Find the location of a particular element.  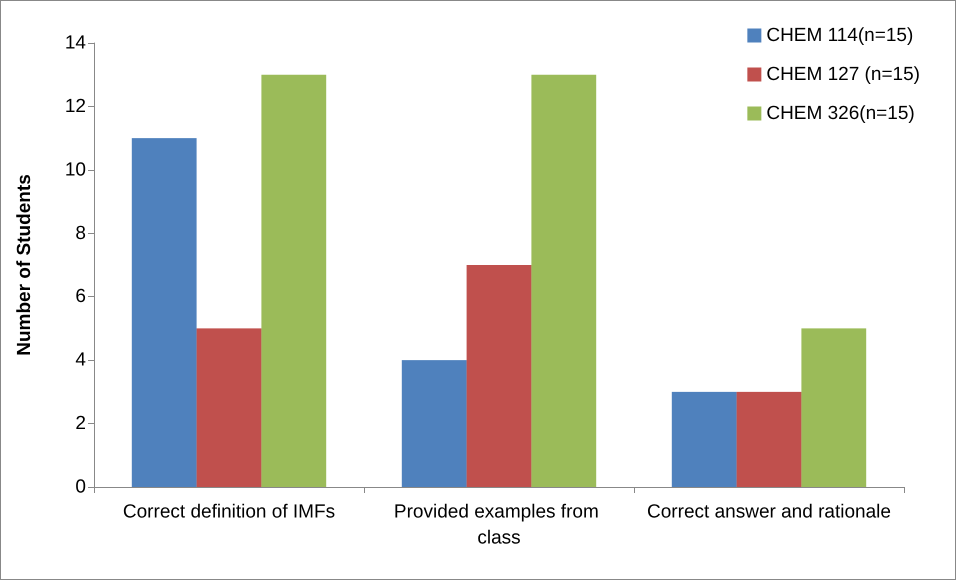

y-tick-label: 0 is located at coordinates (80, 487).